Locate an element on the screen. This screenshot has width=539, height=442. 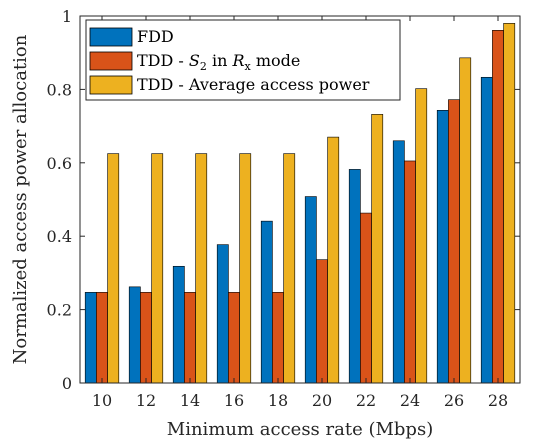
legend-label-tdd-s2-math2: R is located at coordinates (237, 60).